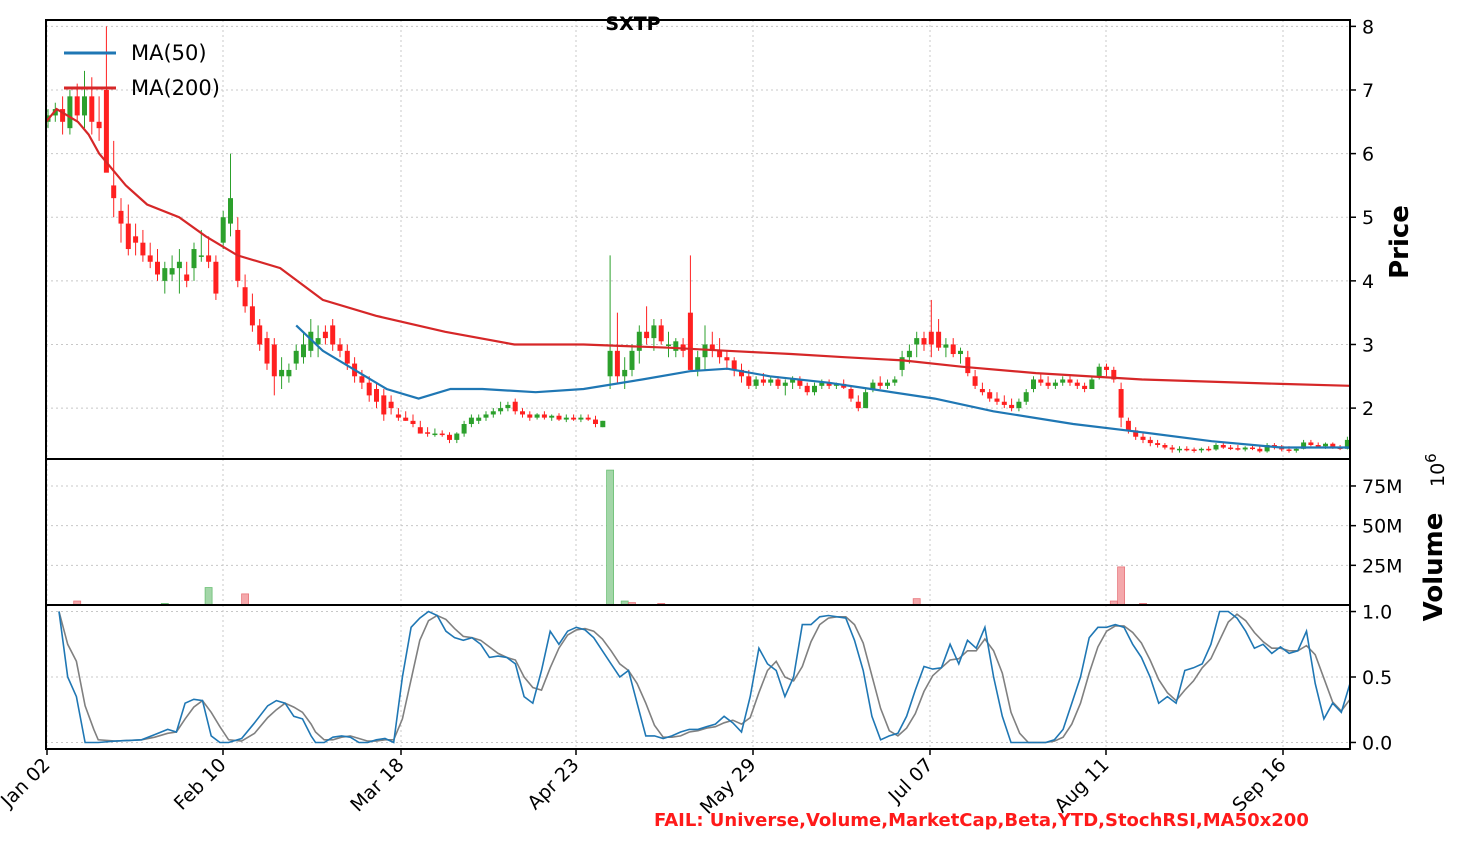 Image resolution: width=1464 pixels, height=855 pixels. Describe the element at coordinates (1368, 91) in the screenshot. I see `price-ytick-label: 7` at that location.